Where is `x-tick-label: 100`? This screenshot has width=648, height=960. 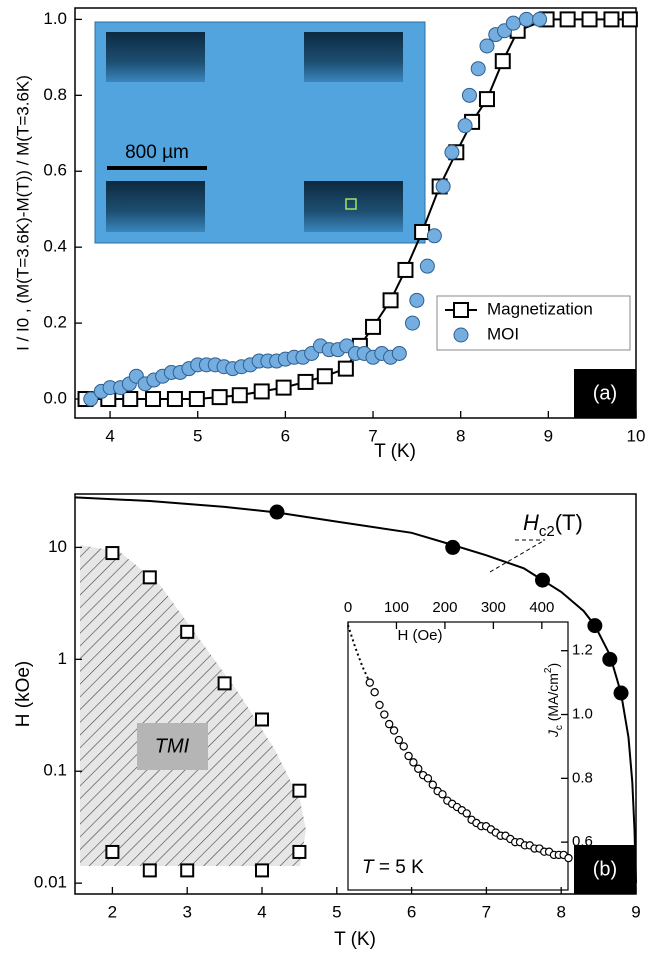
x-tick-label: 100 is located at coordinates (396, 607).